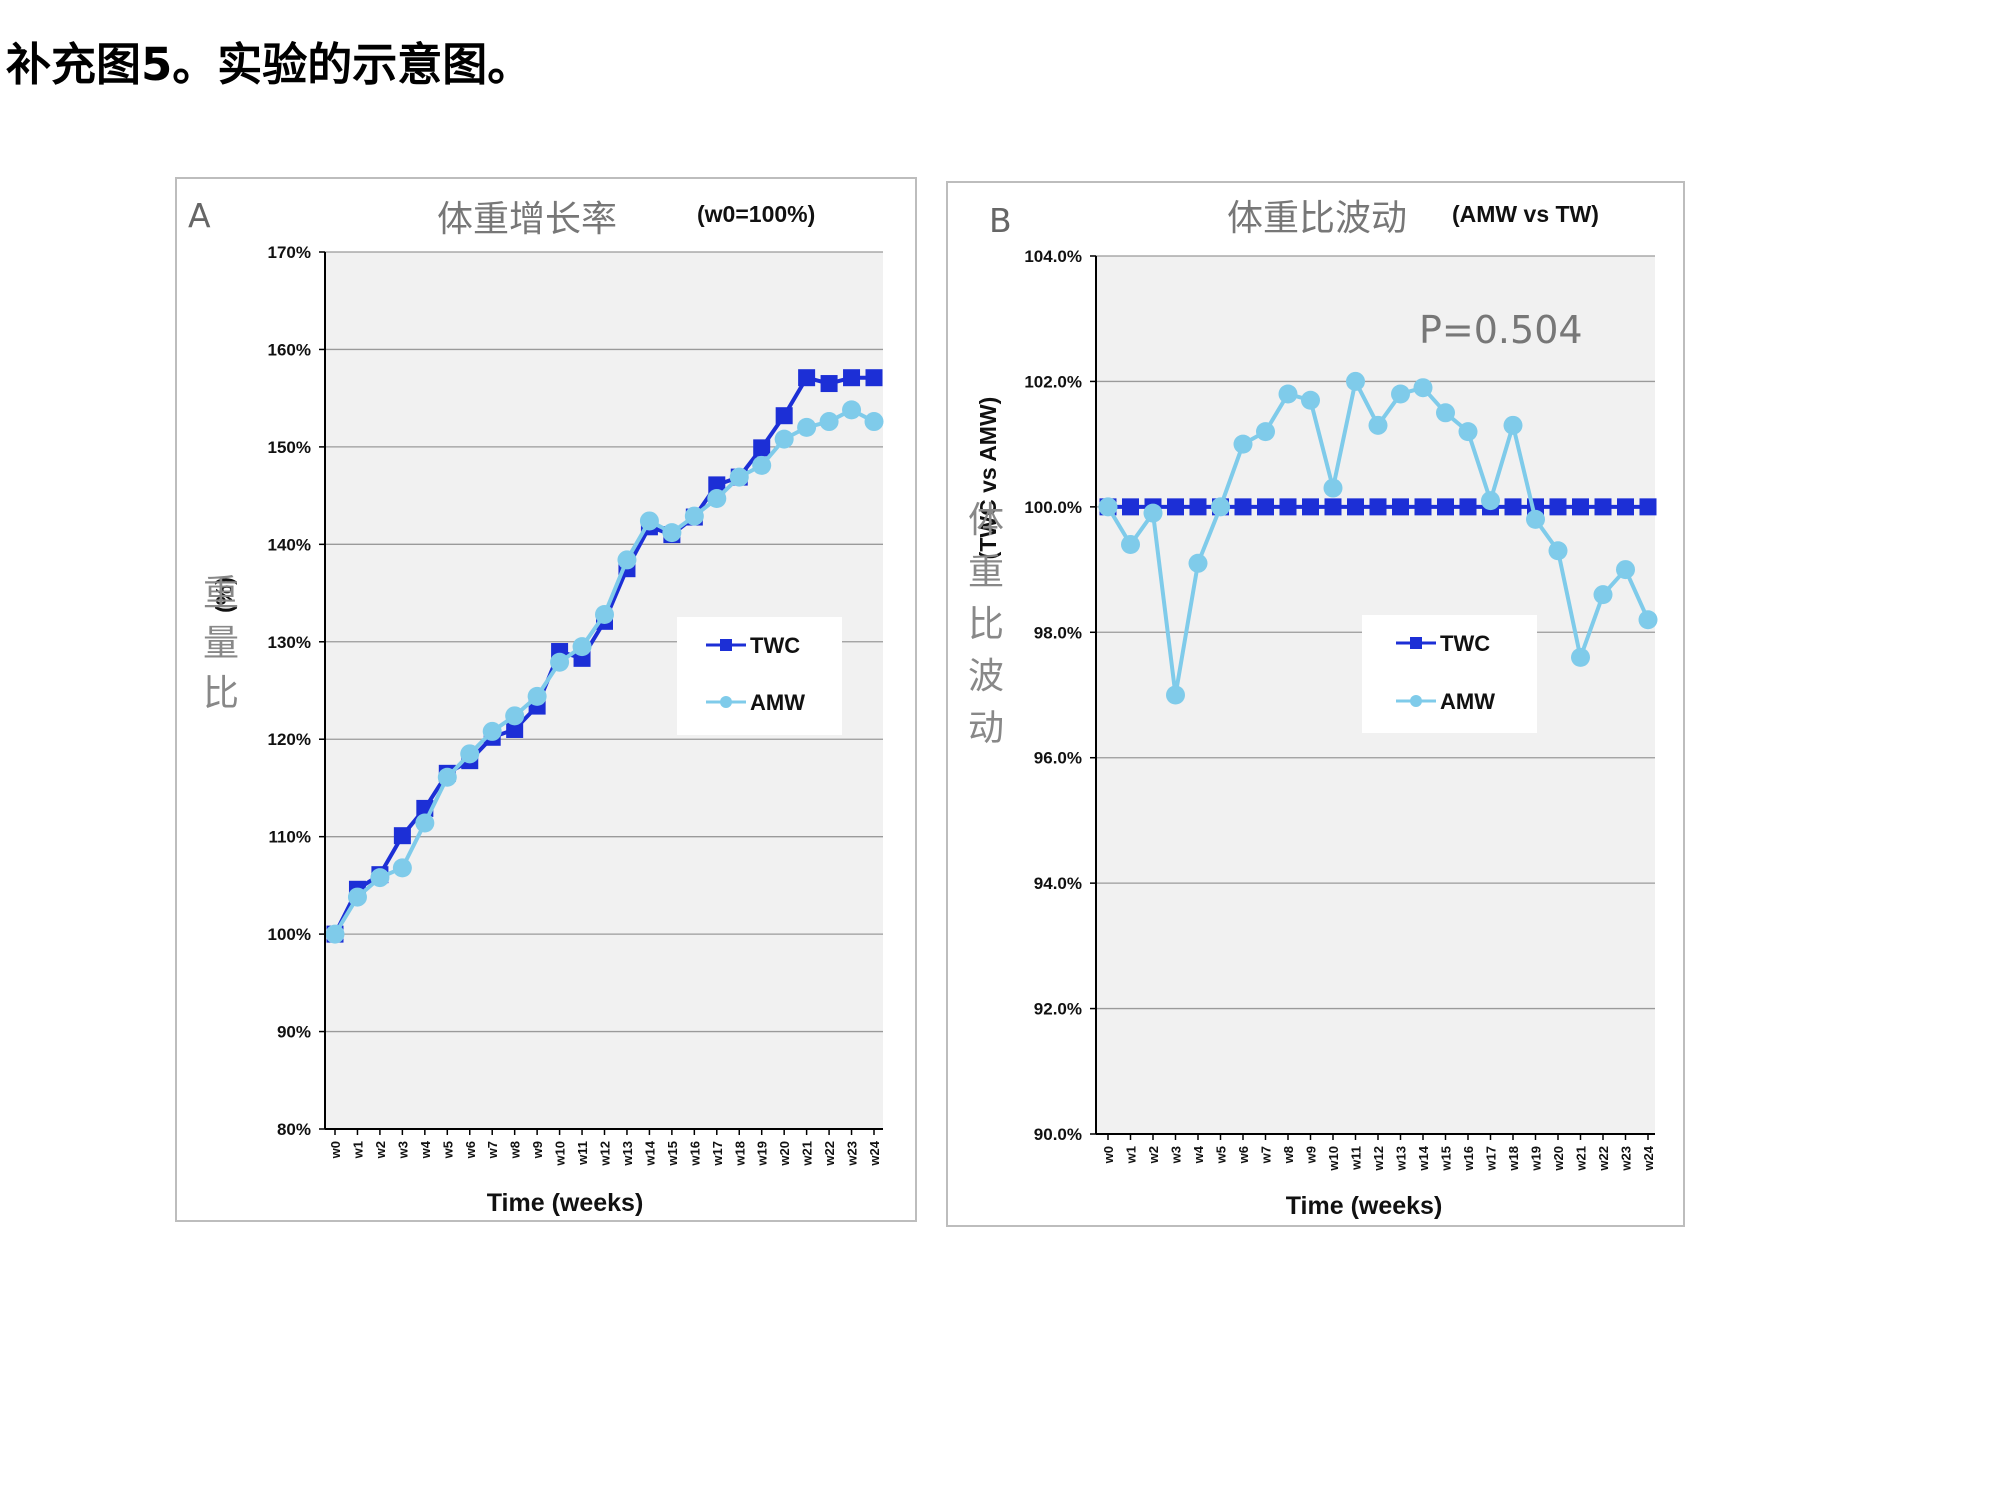  I want to click on panel-a-x-tick-label: w0, so click(335, 1150).